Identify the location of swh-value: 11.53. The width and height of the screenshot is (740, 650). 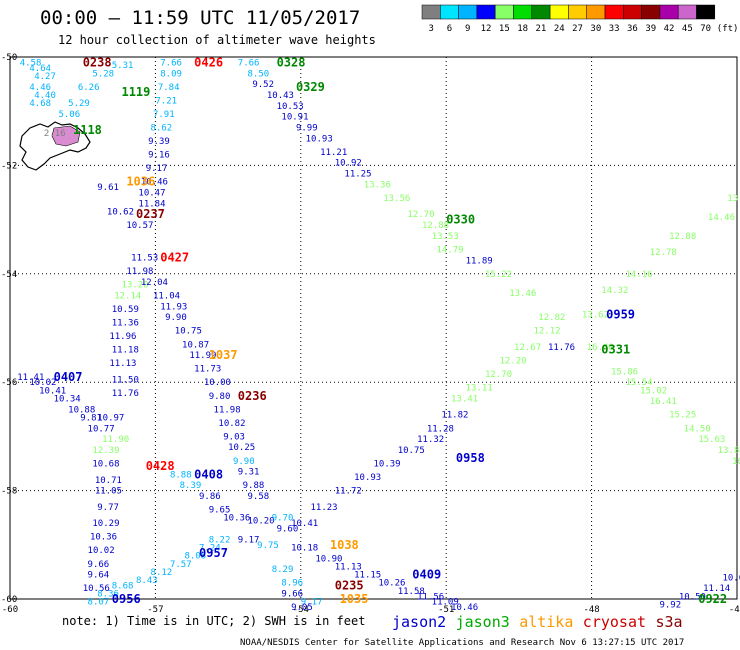
(144, 259).